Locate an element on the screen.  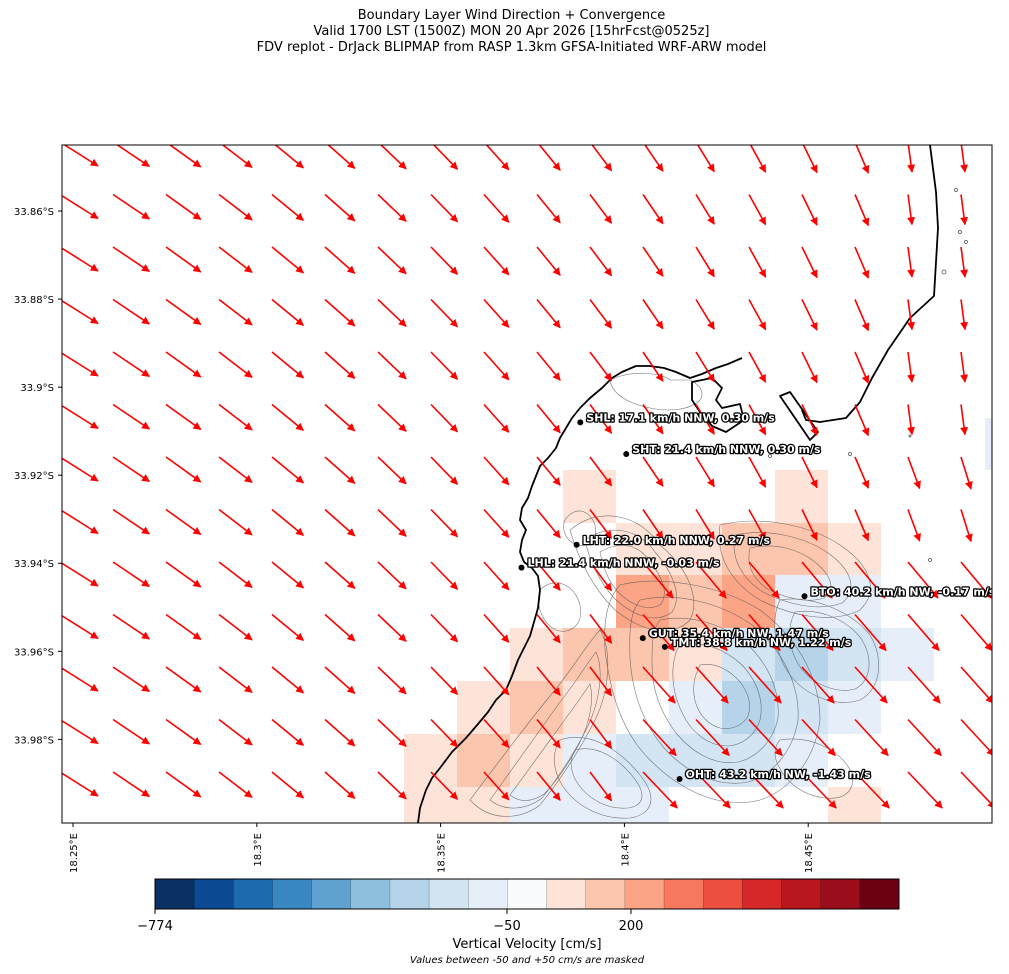
station-label-lhl: LHL: 21.4 km/h NNW, -0.03 m/s is located at coordinates (623, 563).